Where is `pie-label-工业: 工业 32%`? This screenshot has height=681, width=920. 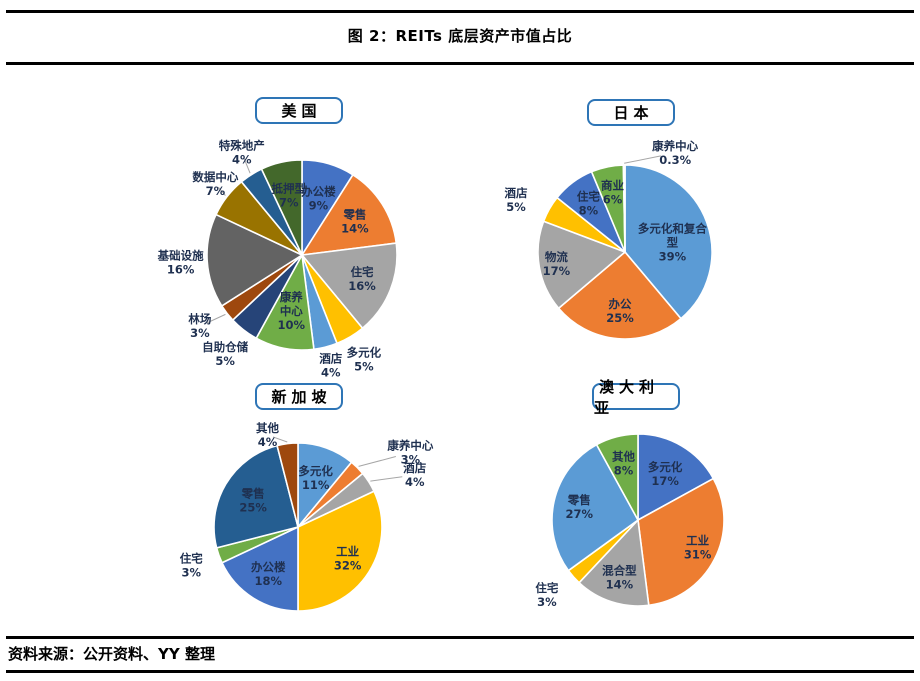
pie-label-工业: 工业 32% is located at coordinates (348, 559).